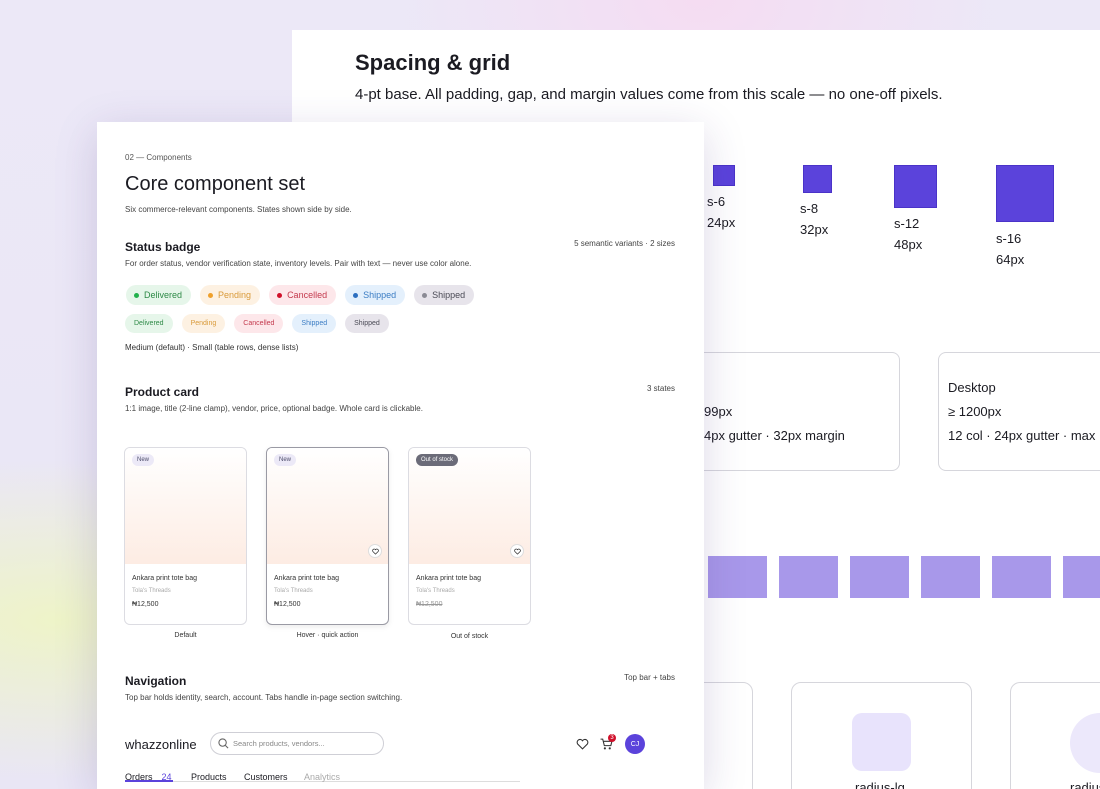 The width and height of the screenshot is (1100, 789). I want to click on section-title: Status badge, so click(163, 247).